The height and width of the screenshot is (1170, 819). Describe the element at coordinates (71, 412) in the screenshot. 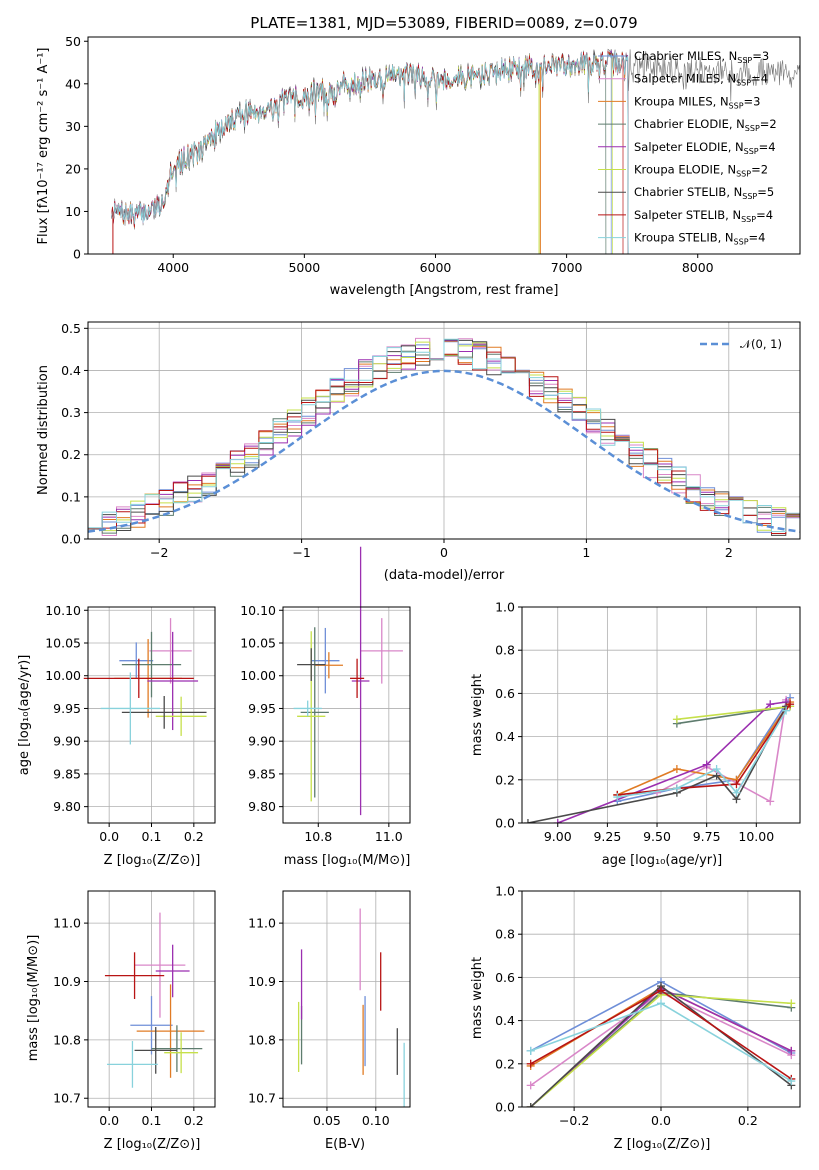

I see `residual-ytick-label: 0.3` at that location.